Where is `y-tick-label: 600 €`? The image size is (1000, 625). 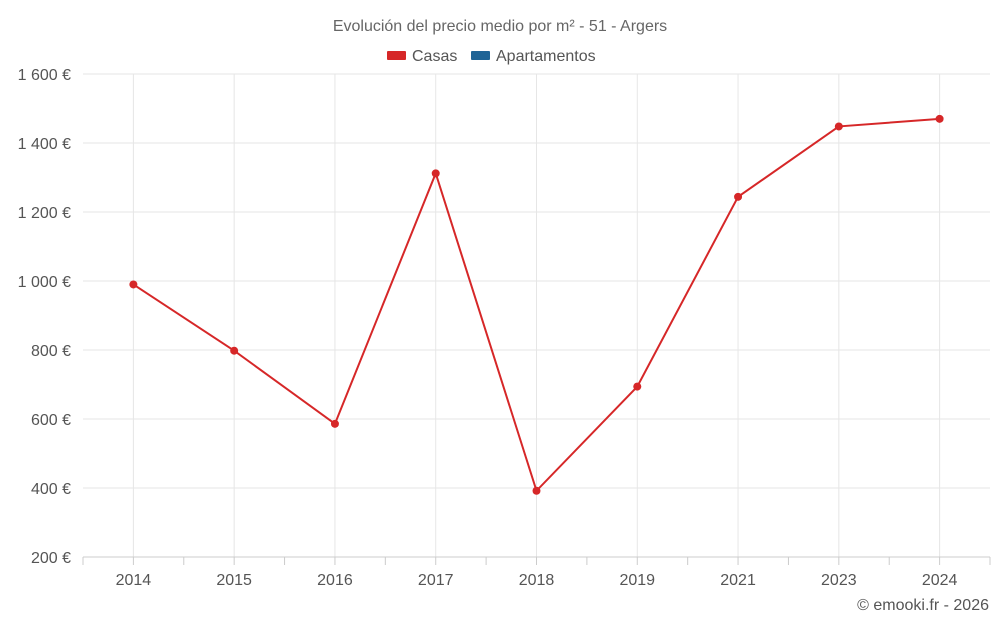 y-tick-label: 600 € is located at coordinates (51, 420).